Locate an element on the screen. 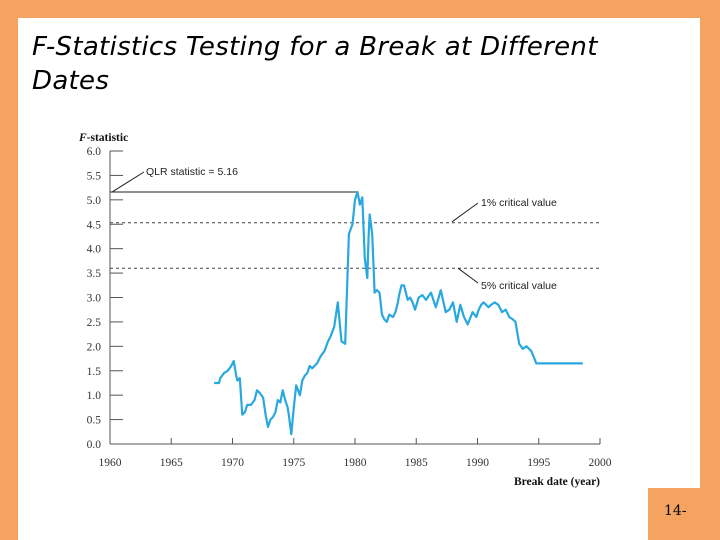 This screenshot has height=540, width=720. x-tick-label: 1995 is located at coordinates (538, 463).